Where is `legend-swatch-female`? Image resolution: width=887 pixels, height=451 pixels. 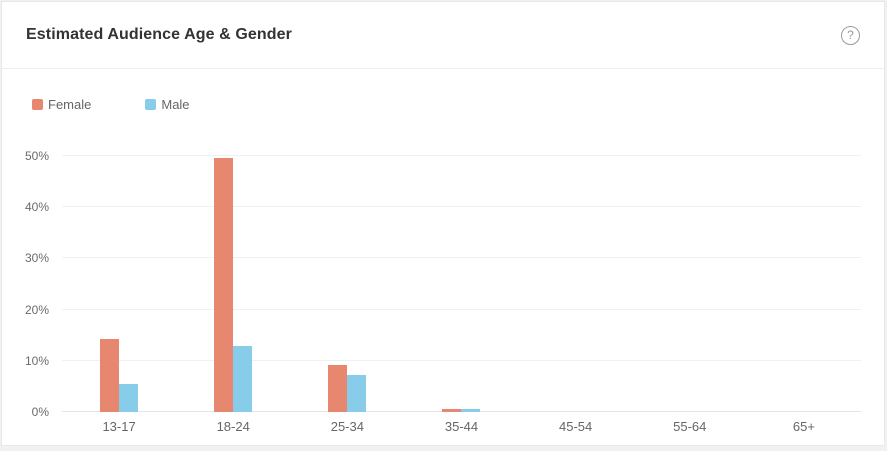 legend-swatch-female is located at coordinates (37, 104).